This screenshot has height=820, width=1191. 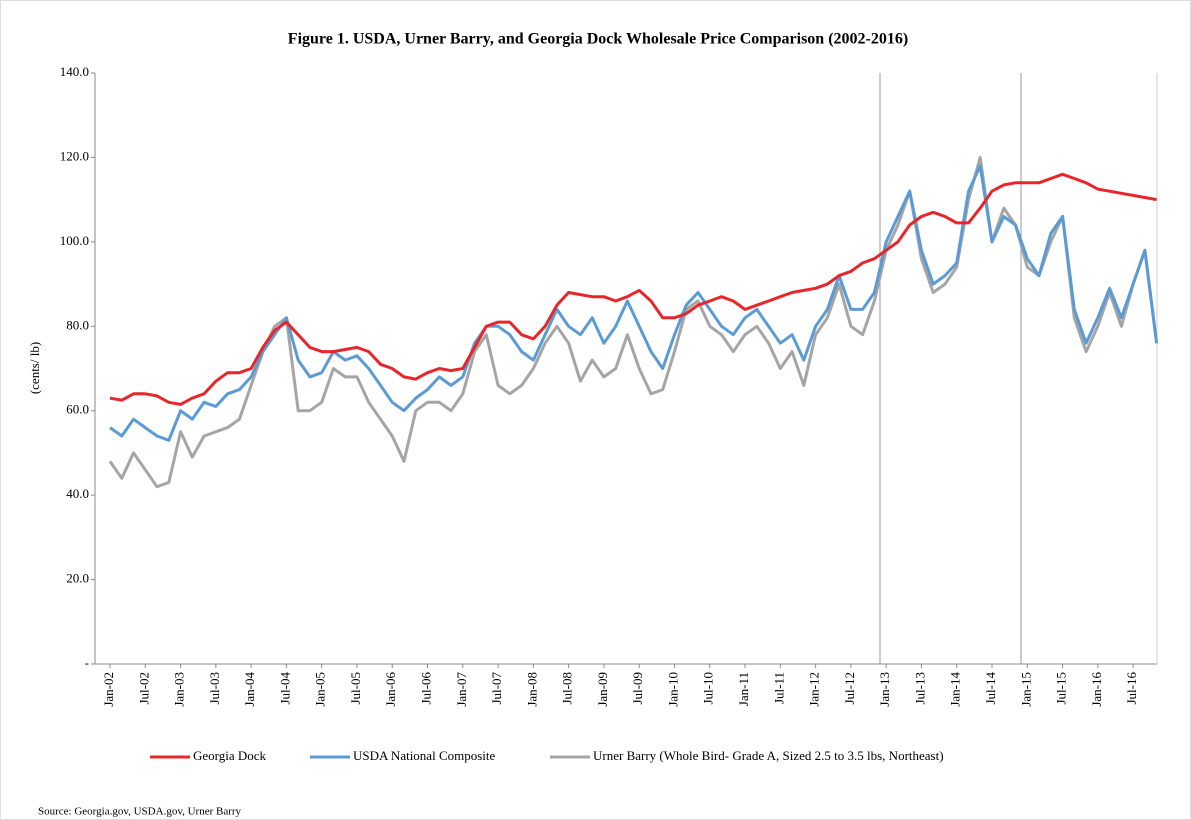 What do you see at coordinates (320, 689) in the screenshot?
I see `x-tick-label: Jan-05` at bounding box center [320, 689].